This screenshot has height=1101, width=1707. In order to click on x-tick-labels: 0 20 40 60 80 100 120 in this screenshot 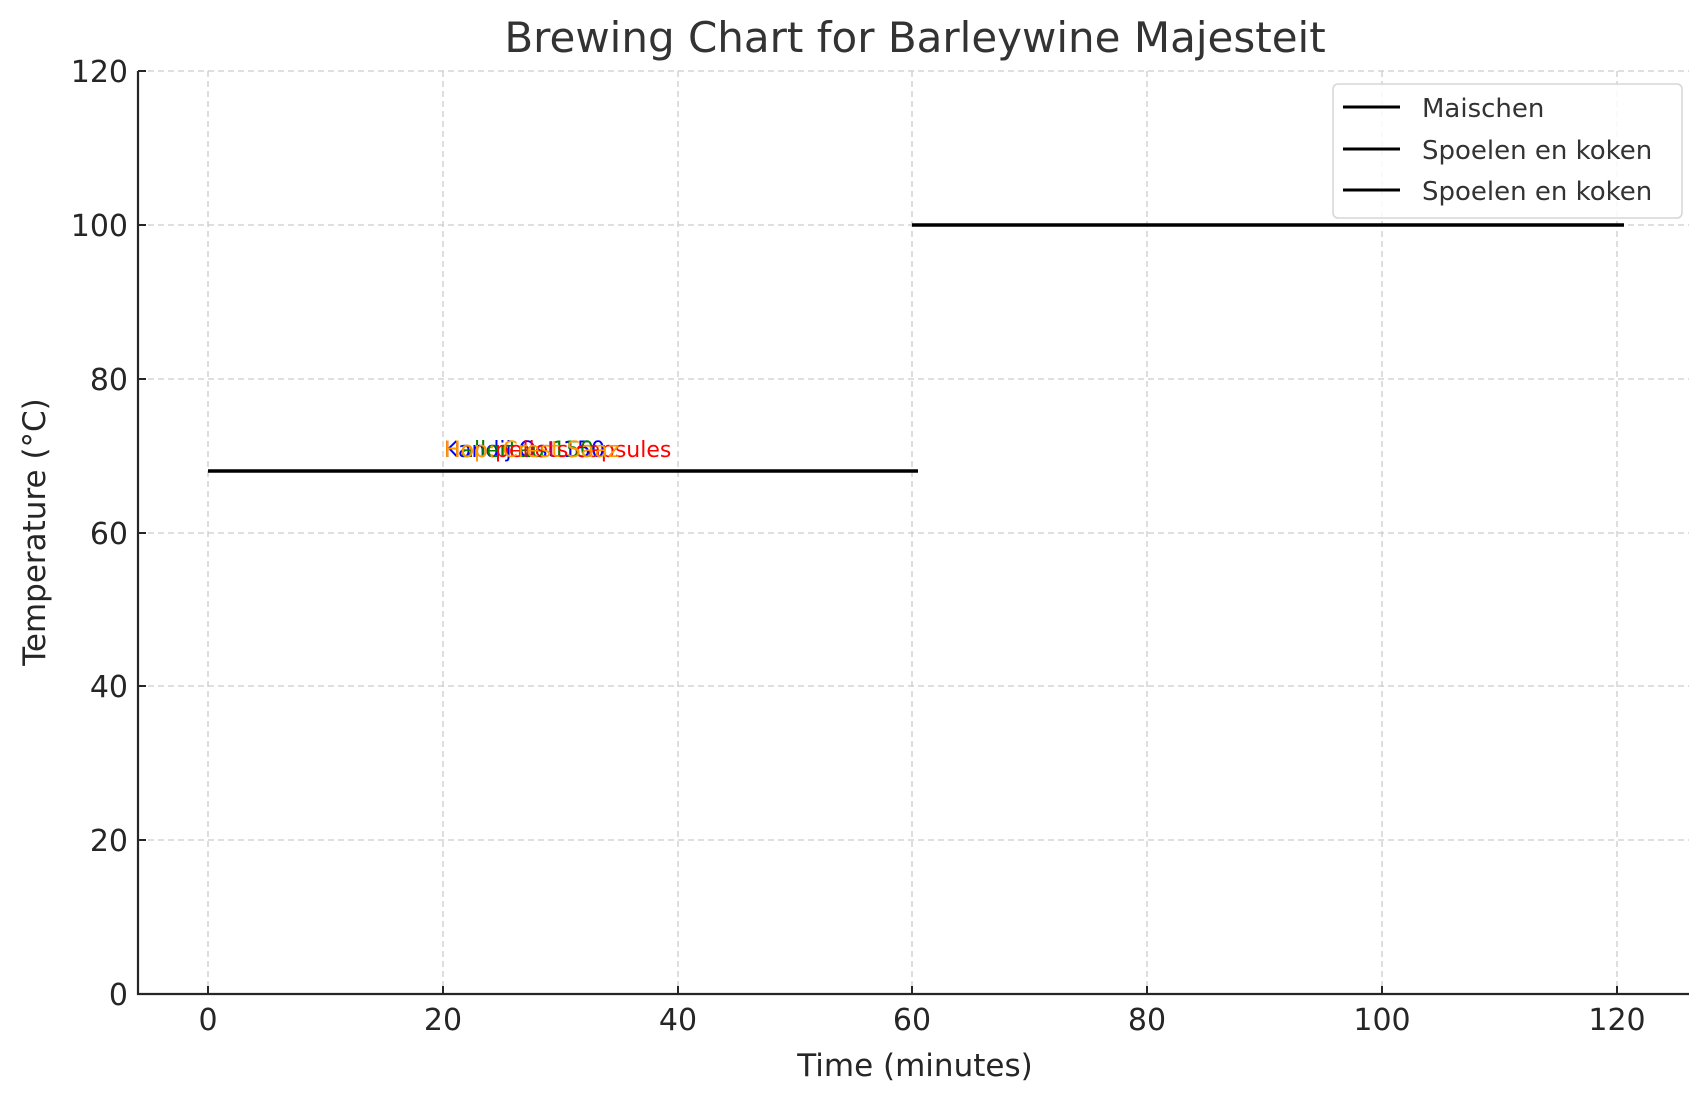, I will do `click(921, 1020)`.